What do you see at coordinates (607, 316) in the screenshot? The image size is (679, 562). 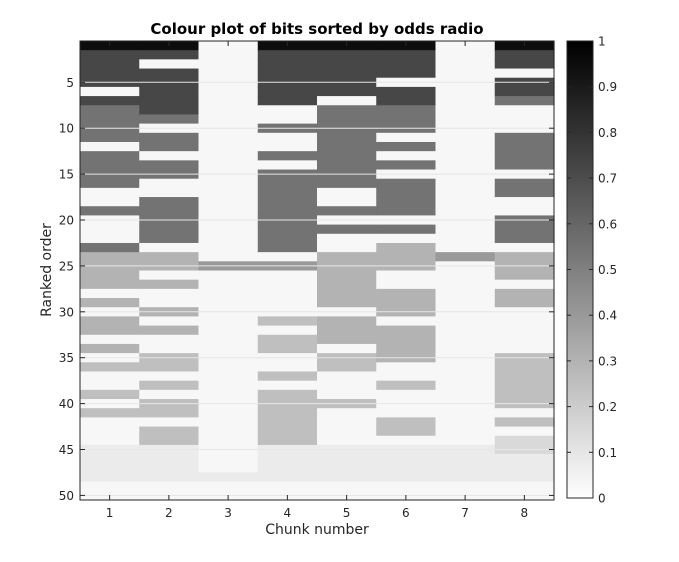 I see `colorbar-tick-label: 0.4` at bounding box center [607, 316].